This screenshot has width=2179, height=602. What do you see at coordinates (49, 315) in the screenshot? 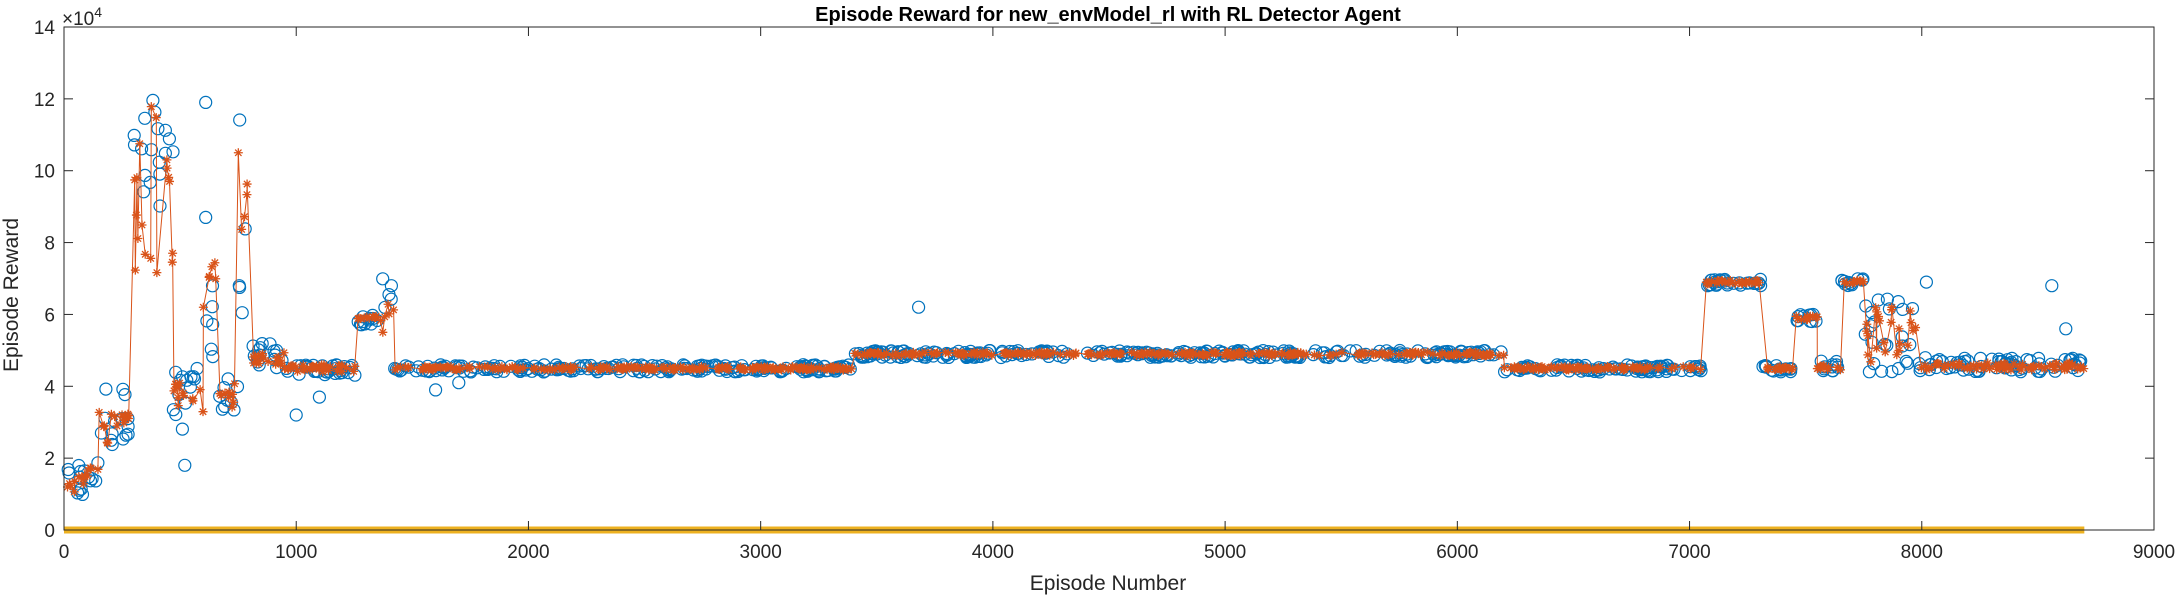
I see `y-tick-label-3: 6` at bounding box center [49, 315].